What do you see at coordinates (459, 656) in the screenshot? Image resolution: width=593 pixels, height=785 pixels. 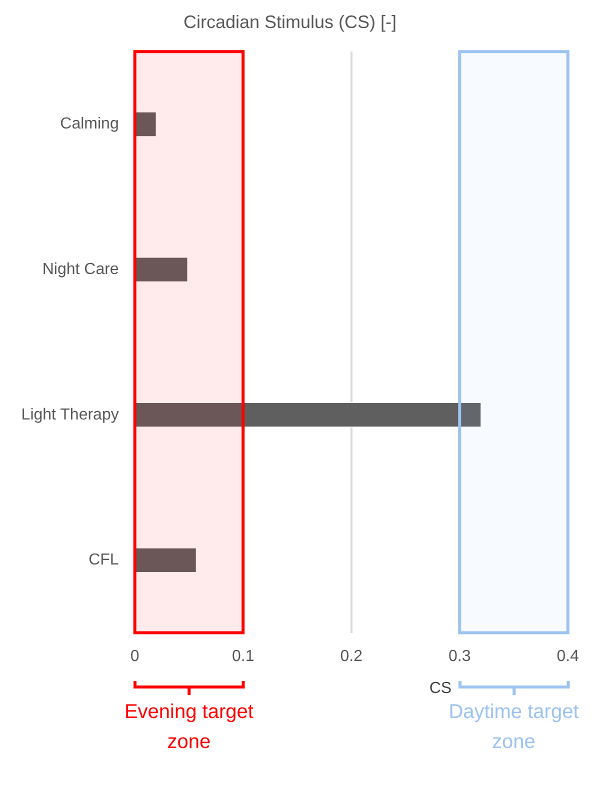 I see `x-tick-label: 0.3` at bounding box center [459, 656].